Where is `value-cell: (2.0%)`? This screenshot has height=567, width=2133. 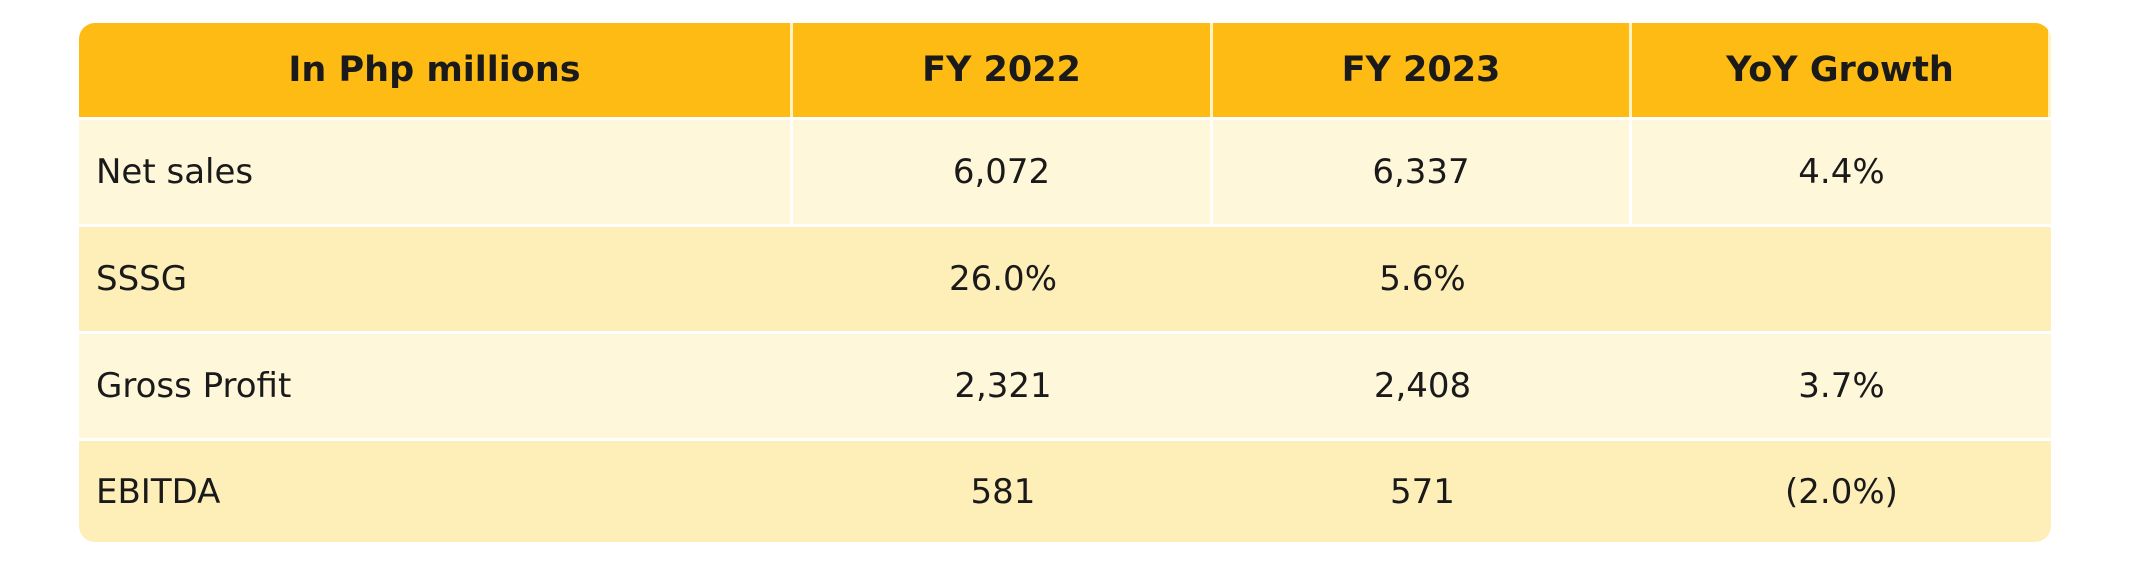 value-cell: (2.0%) is located at coordinates (1841, 490).